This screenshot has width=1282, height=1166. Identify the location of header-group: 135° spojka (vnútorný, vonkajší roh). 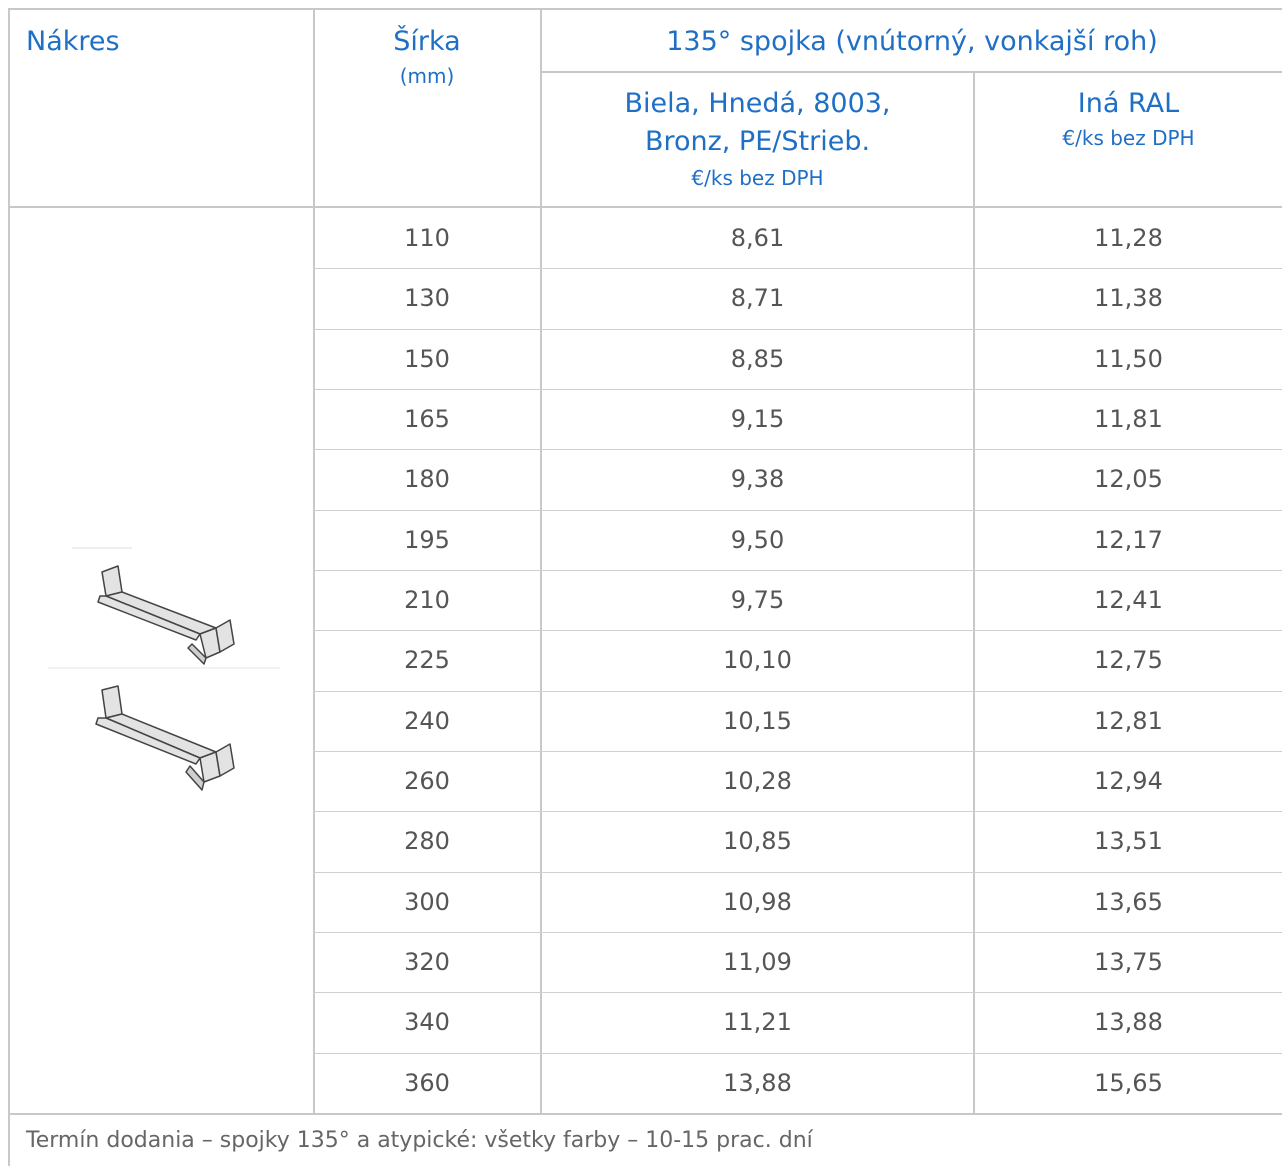
(912, 41).